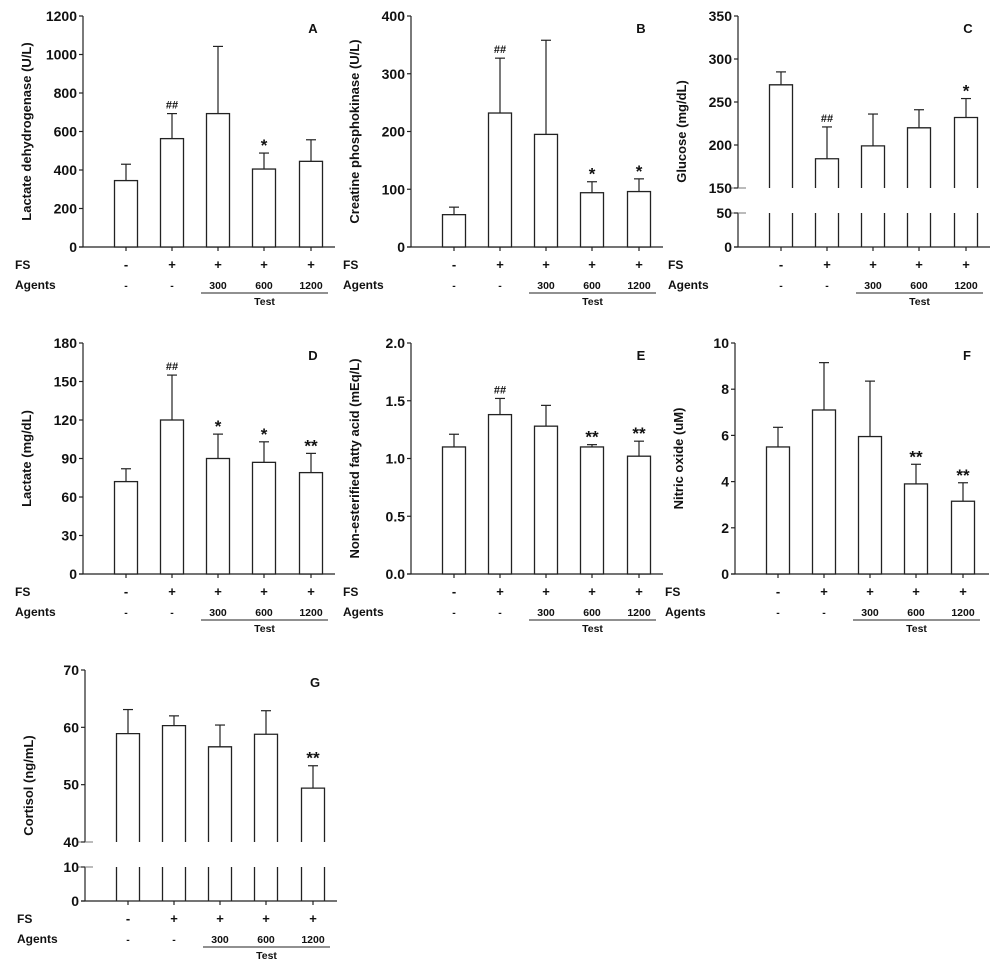 Image resolution: width=1005 pixels, height=979 pixels. What do you see at coordinates (396, 459) in the screenshot?
I see `y-tick-label: 1.0` at bounding box center [396, 459].